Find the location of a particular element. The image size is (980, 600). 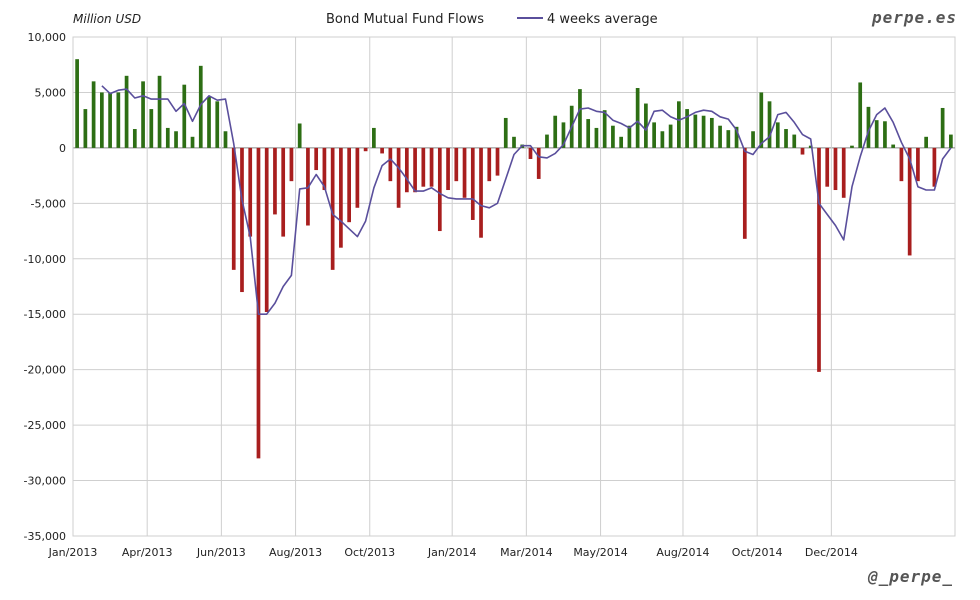

chart-title: Bond Mutual Fund Flows is located at coordinates (405, 19).